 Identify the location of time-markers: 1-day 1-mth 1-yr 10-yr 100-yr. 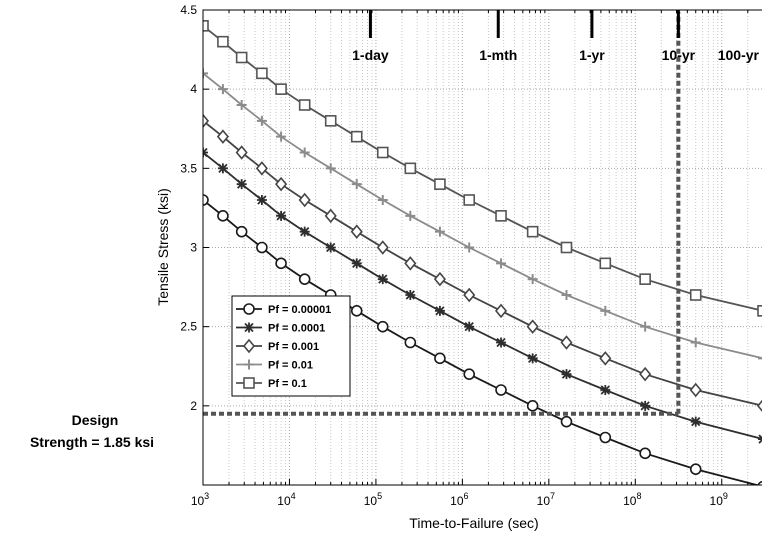
(556, 36).